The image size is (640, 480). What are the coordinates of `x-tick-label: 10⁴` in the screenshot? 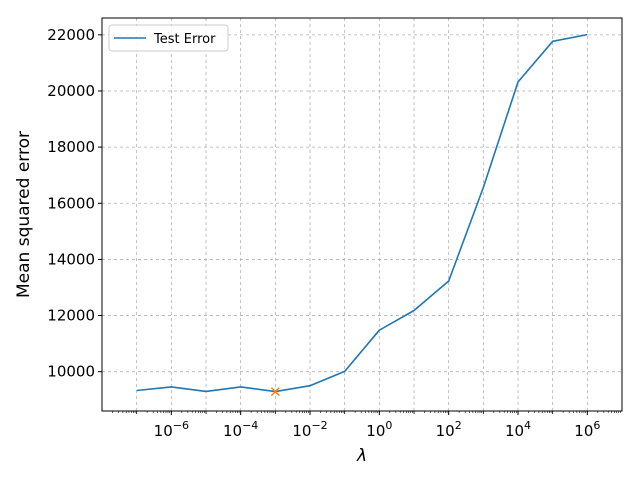 It's located at (518, 429).